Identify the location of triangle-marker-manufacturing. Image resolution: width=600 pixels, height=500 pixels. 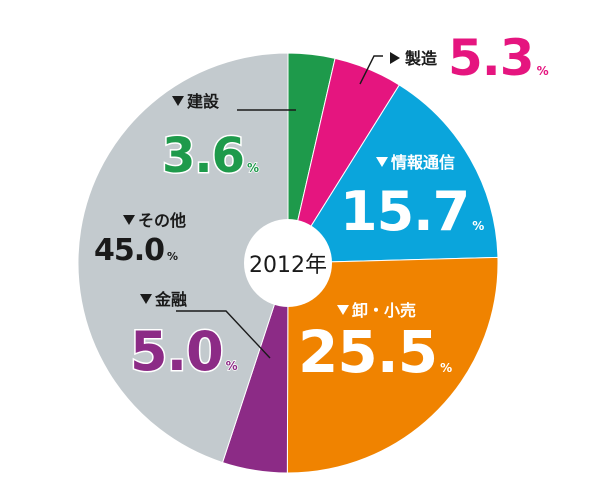
(395, 58).